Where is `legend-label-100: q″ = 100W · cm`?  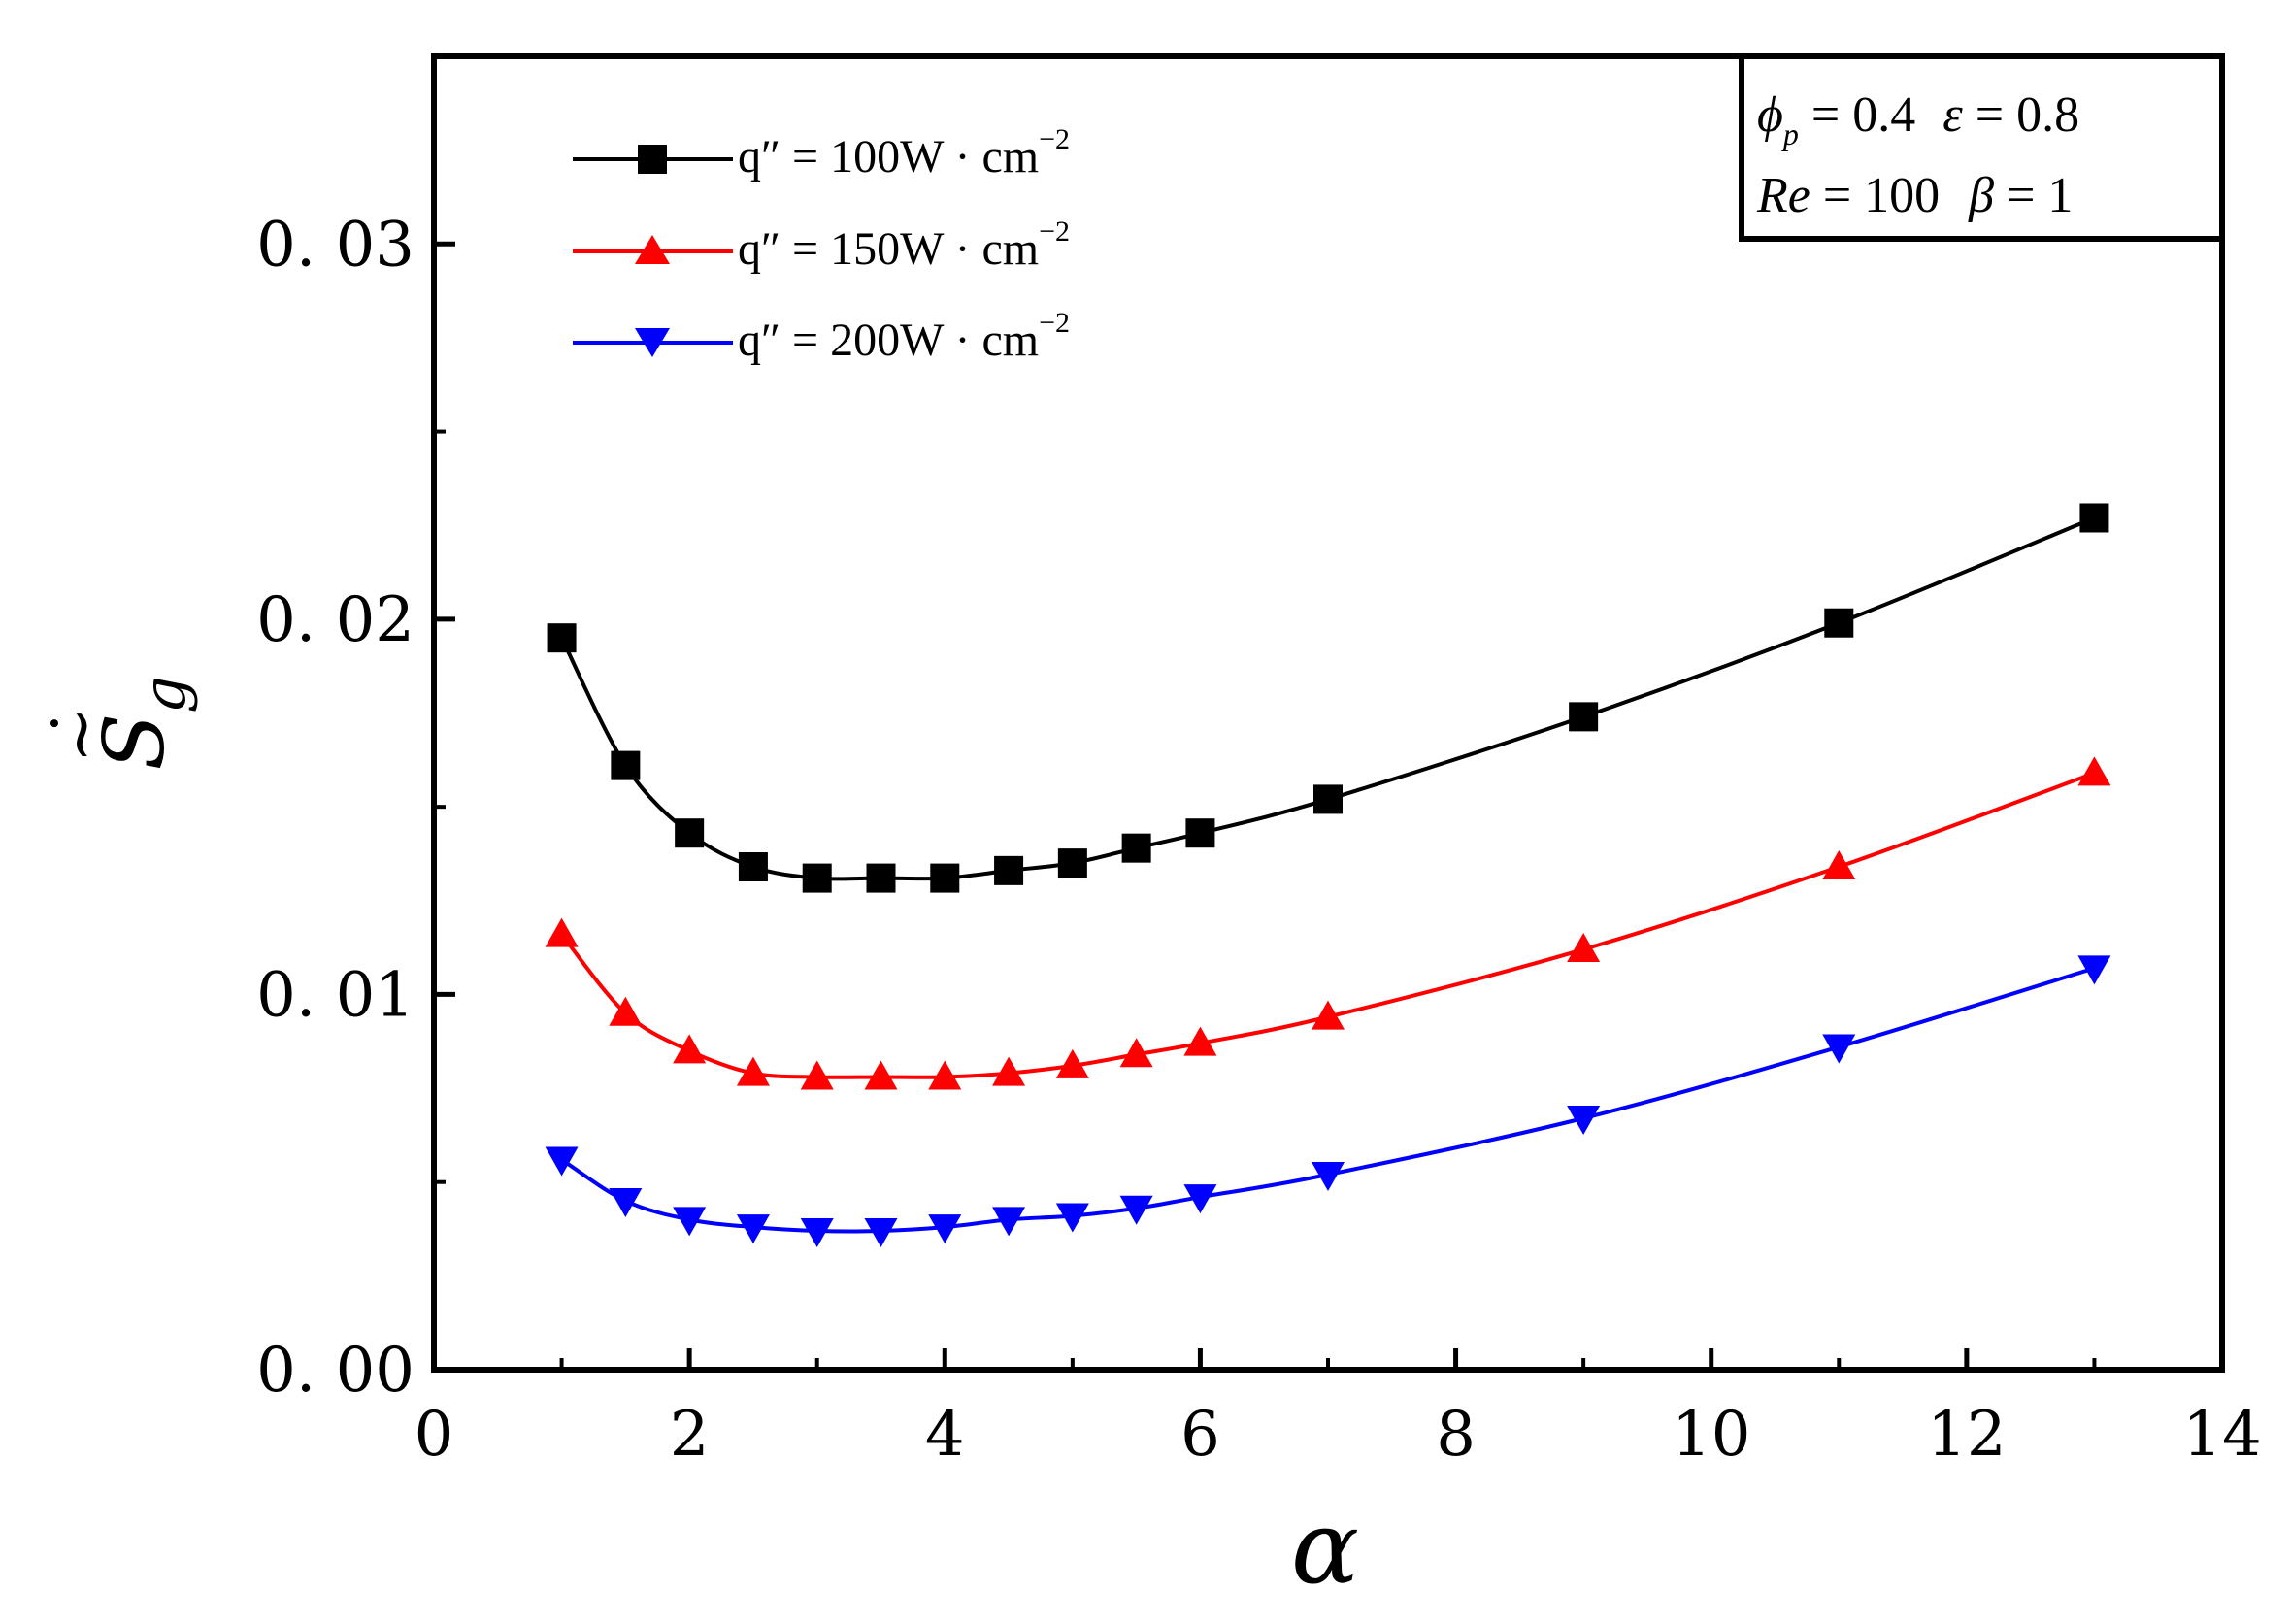 legend-label-100: q″ = 100W · cm is located at coordinates (888, 156).